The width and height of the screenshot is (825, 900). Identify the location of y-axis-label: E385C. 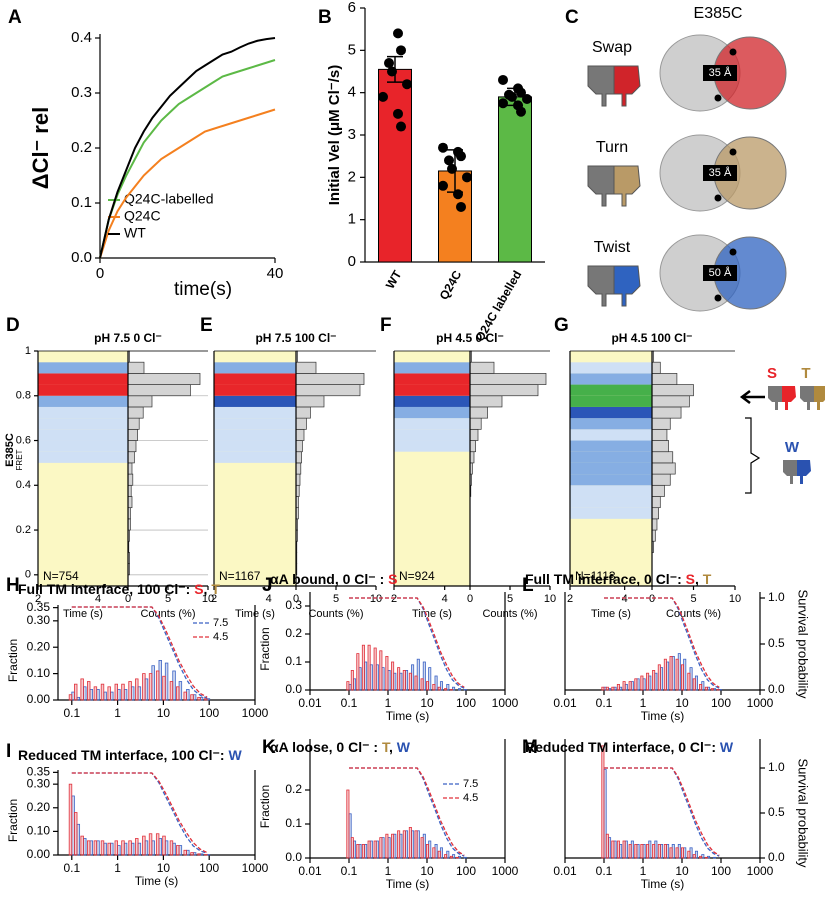
(10, 450).